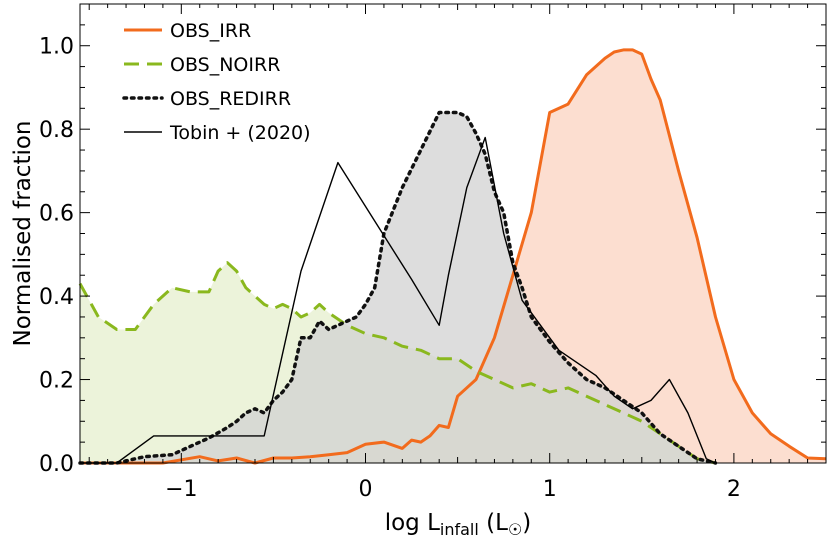 Image resolution: width=830 pixels, height=538 pixels. I want to click on sun-symbol-icon: ☉, so click(515, 529).